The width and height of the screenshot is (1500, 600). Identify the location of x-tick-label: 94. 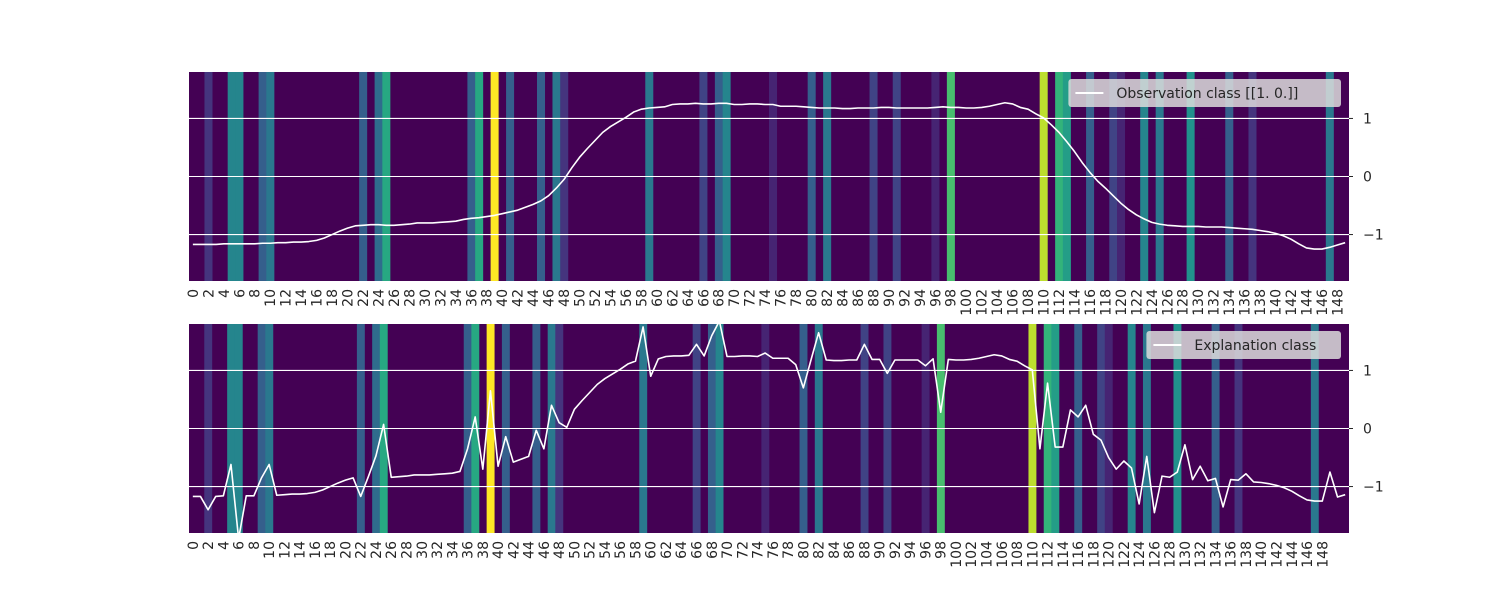
(911, 550).